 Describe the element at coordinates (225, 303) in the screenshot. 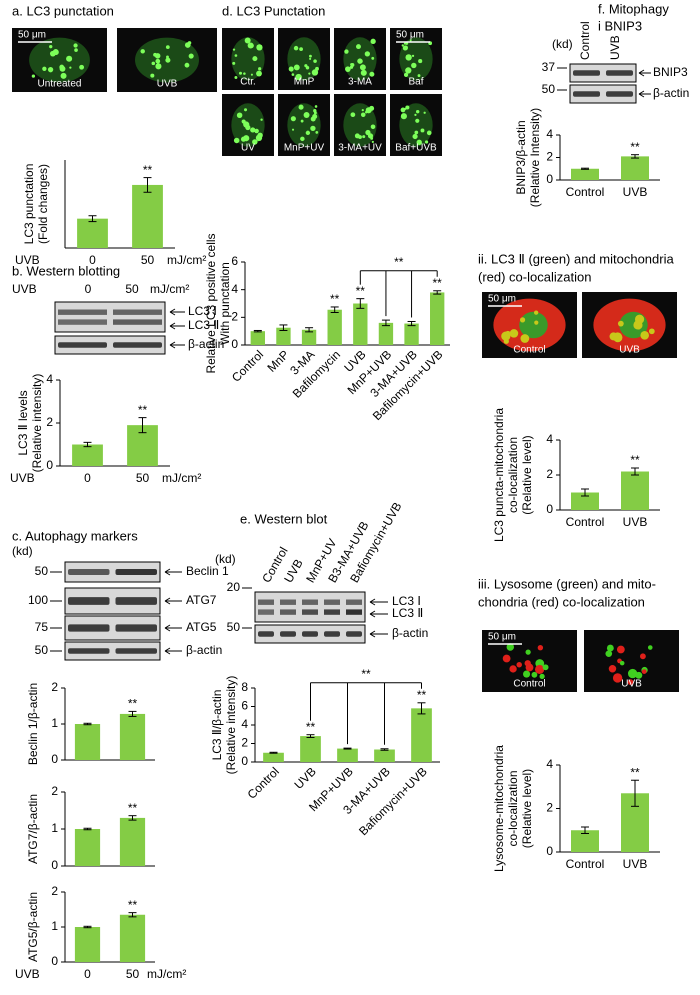

I see `y-axis-label: With punctation` at that location.